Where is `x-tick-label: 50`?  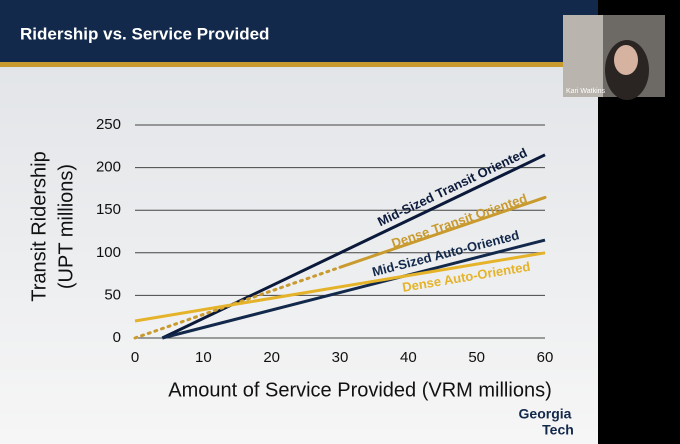
x-tick-label: 50 is located at coordinates (476, 357).